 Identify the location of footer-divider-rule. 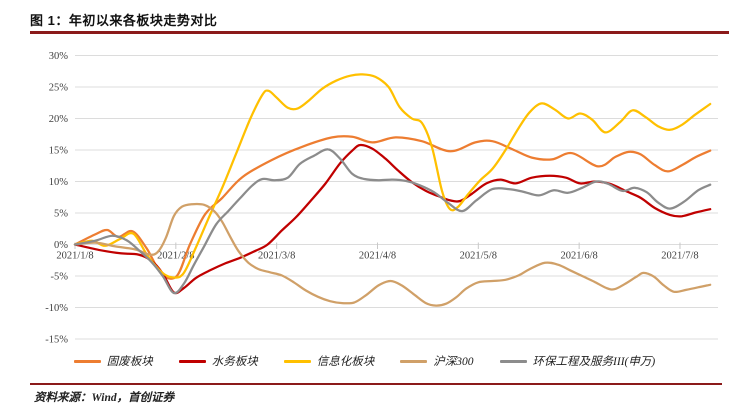
(376, 384).